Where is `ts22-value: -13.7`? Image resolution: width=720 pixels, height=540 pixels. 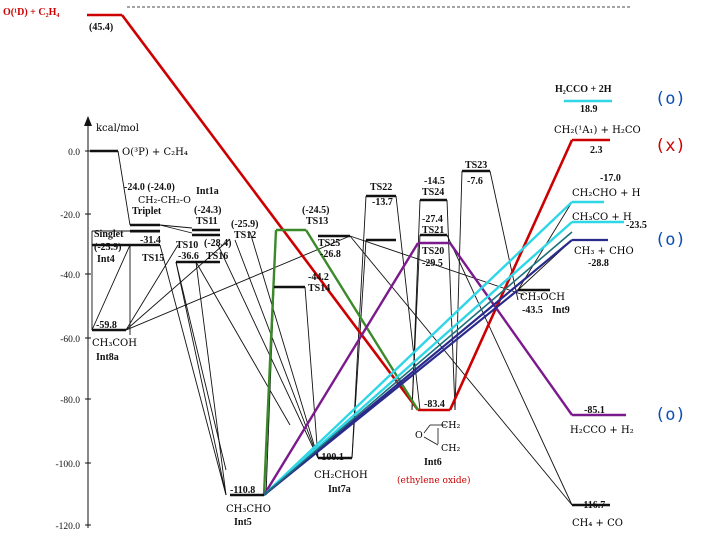 ts22-value: -13.7 is located at coordinates (382, 202).